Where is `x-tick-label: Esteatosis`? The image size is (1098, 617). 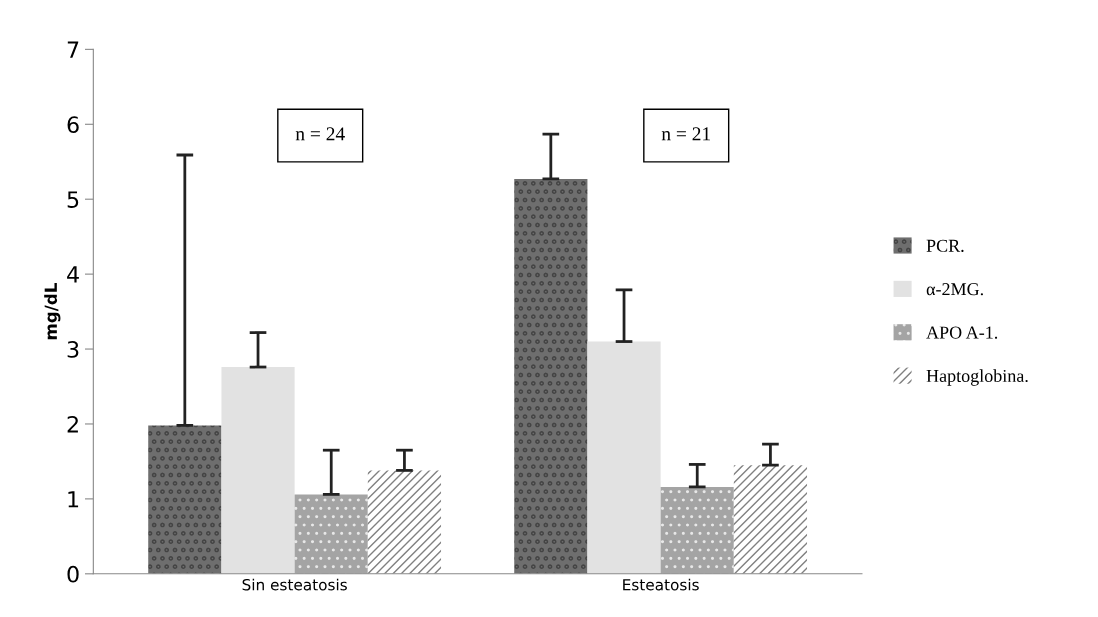
x-tick-label: Esteatosis is located at coordinates (661, 584).